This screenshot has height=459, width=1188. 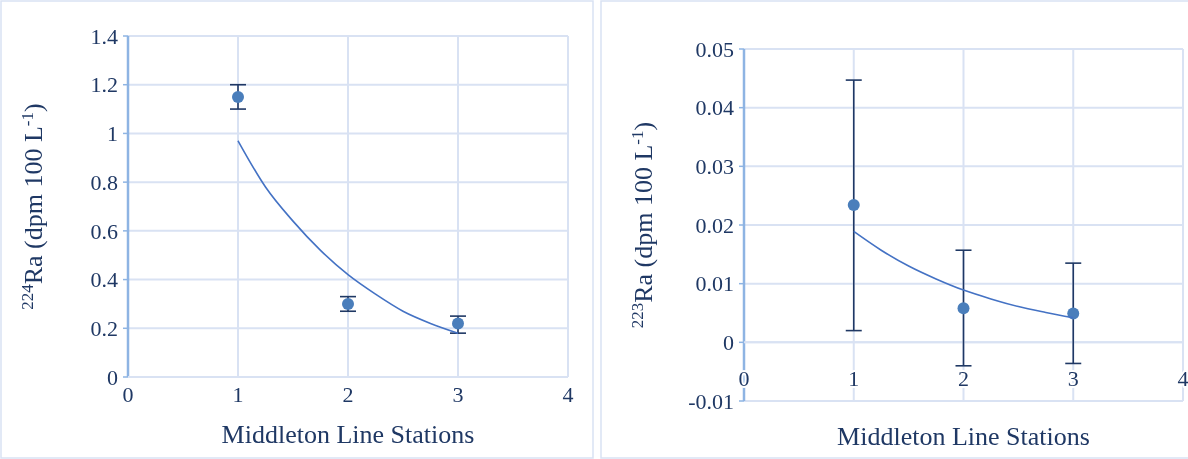 What do you see at coordinates (104, 85) in the screenshot?
I see `y-tick-label: 1.2` at bounding box center [104, 85].